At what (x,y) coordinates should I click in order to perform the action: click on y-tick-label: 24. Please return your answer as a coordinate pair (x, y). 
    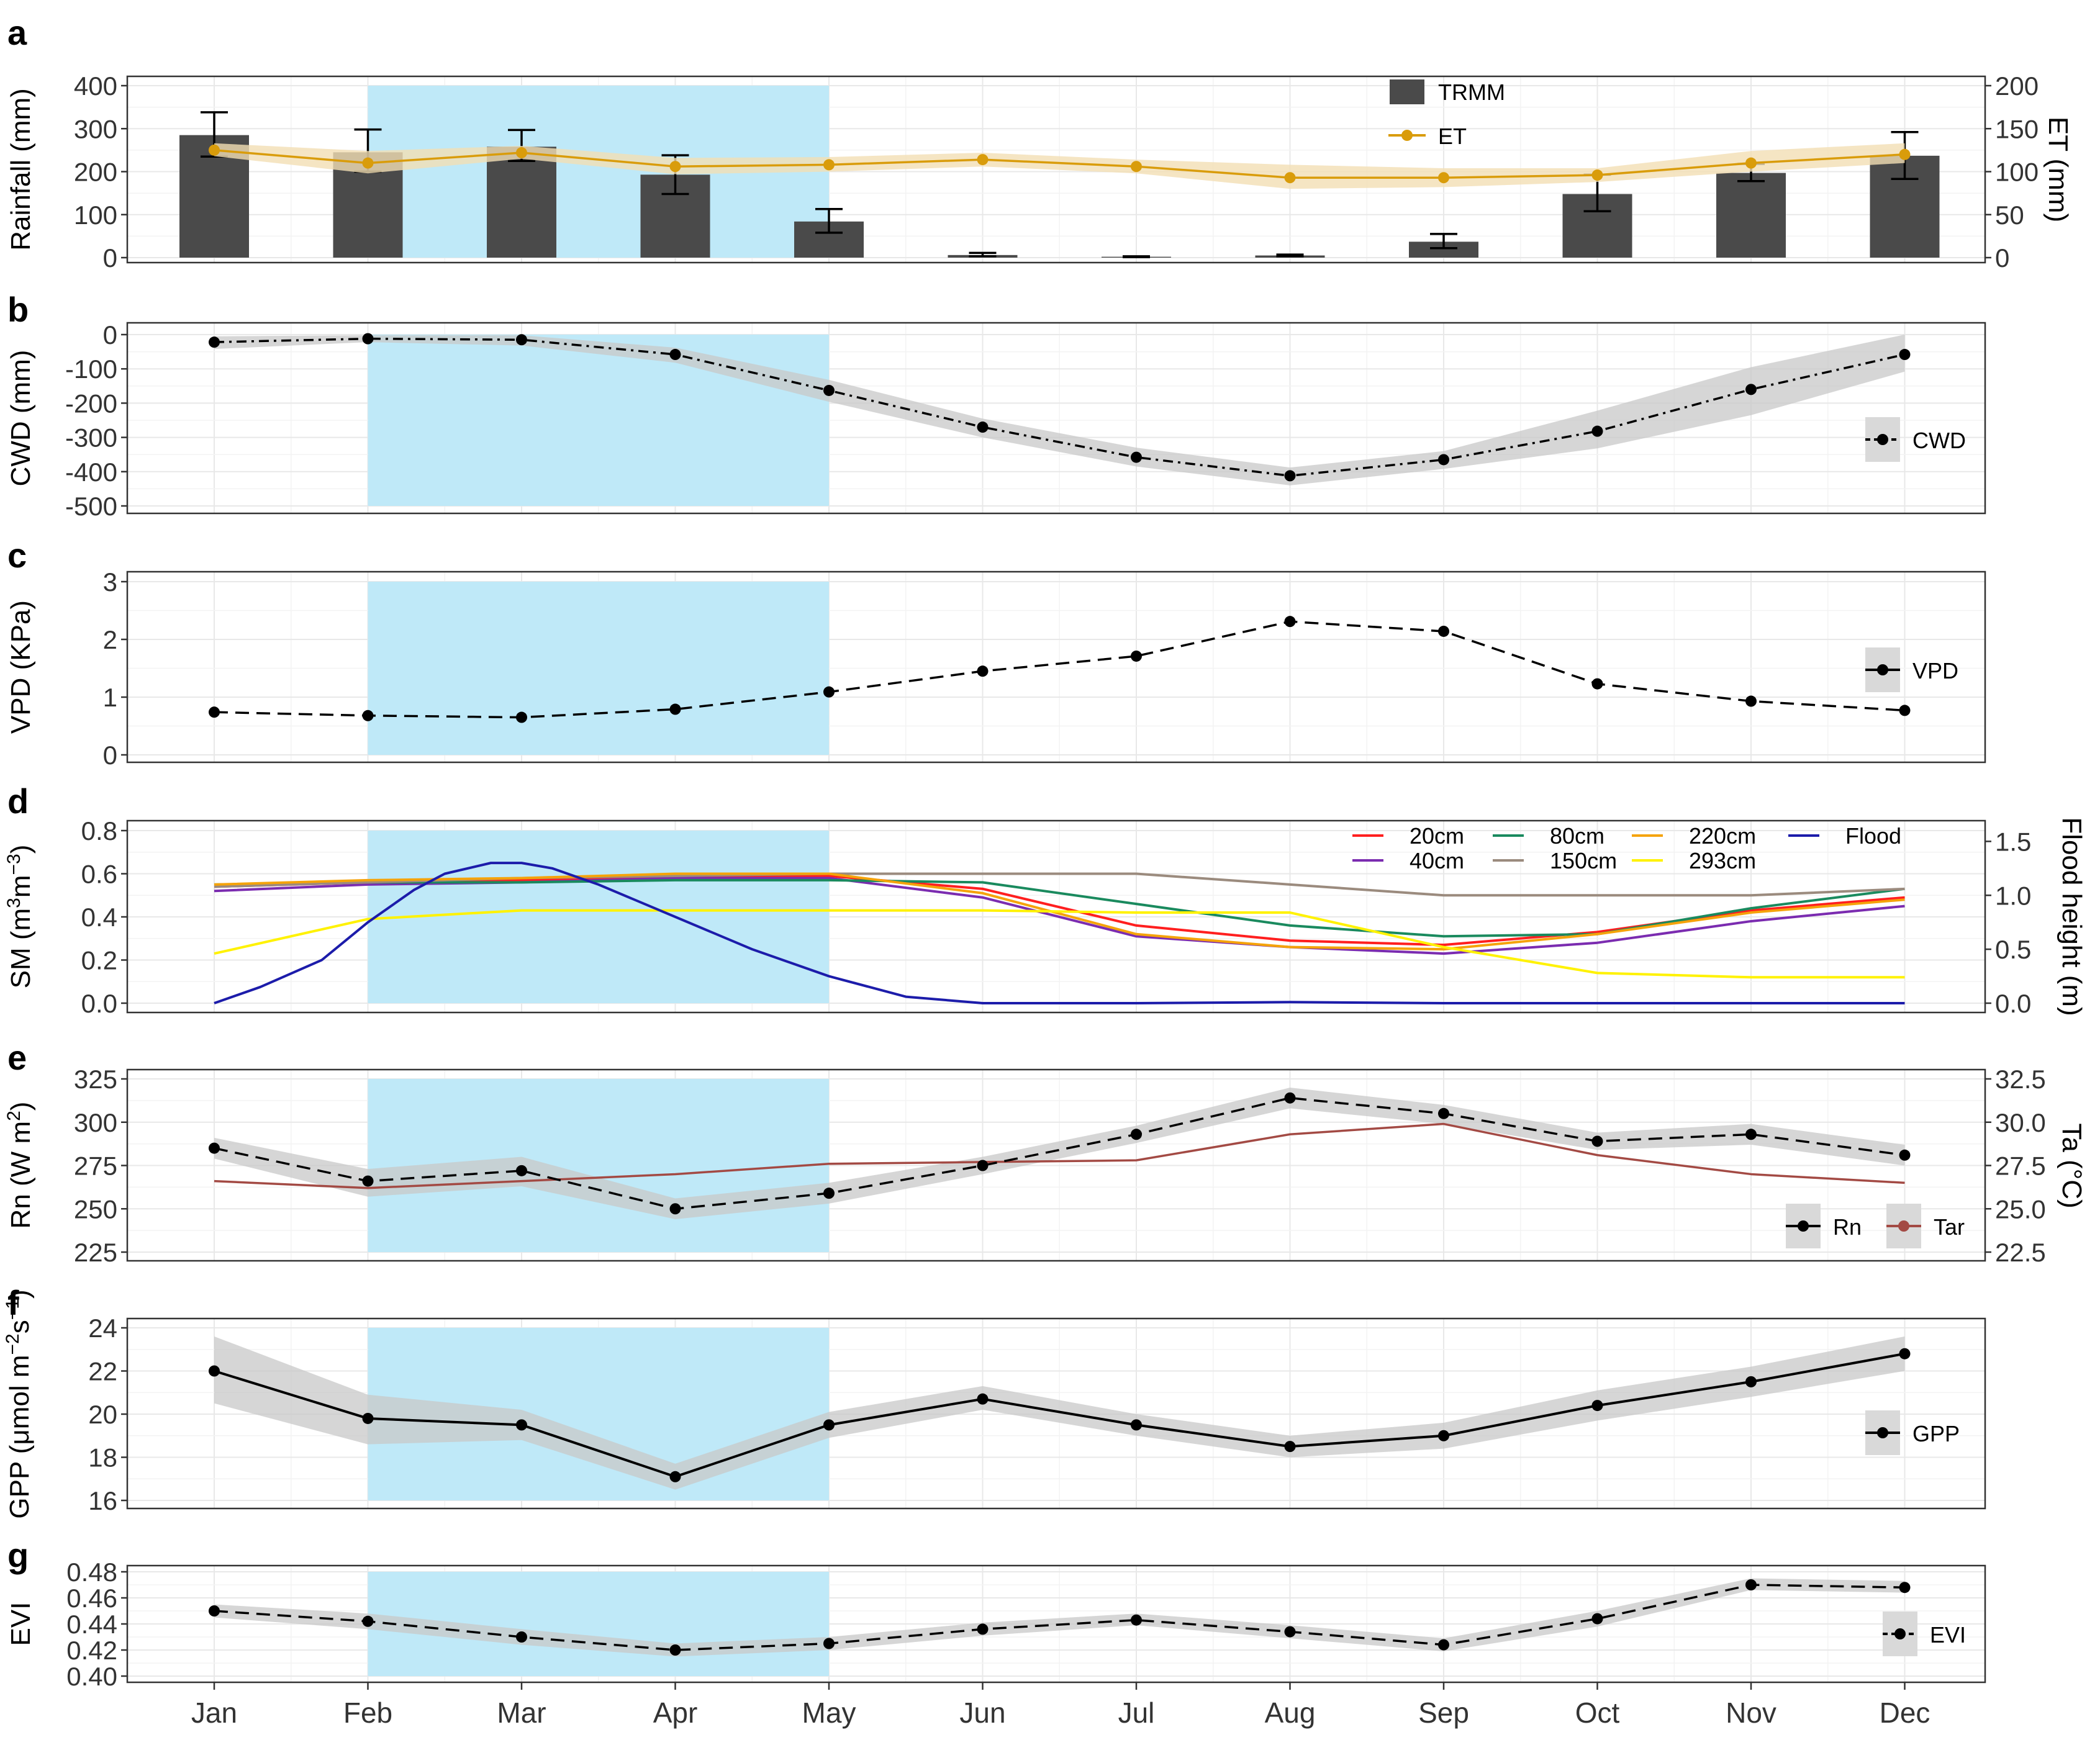
    Looking at the image, I should click on (102, 1328).